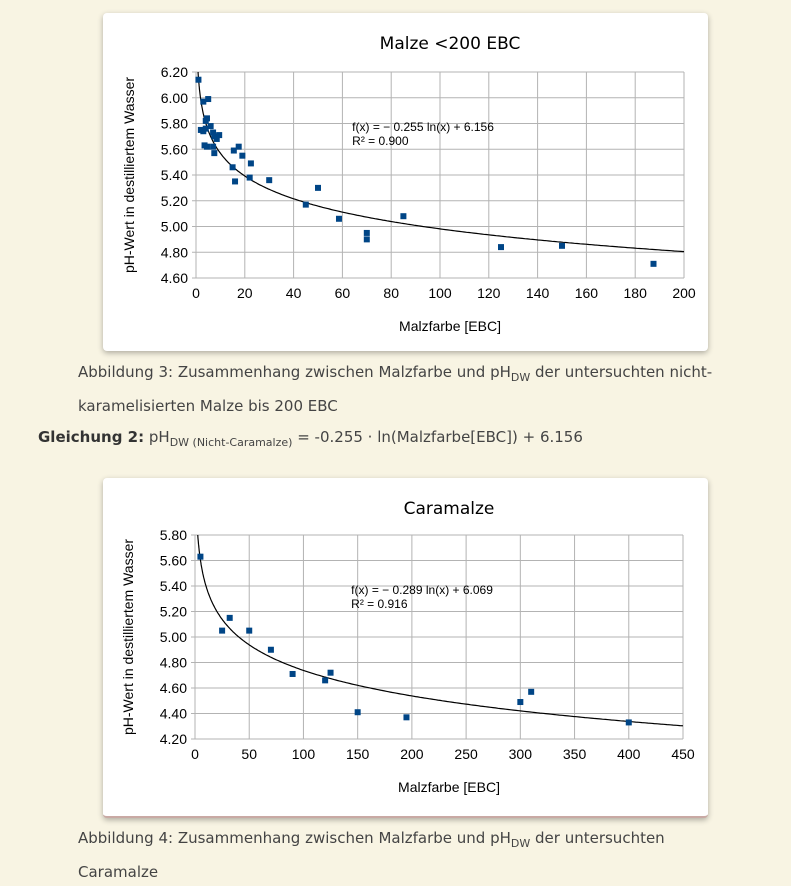 The height and width of the screenshot is (886, 791). What do you see at coordinates (422, 590) in the screenshot?
I see `trendline-equation: f(x) = − 0.289 ln(x) + 6.069` at bounding box center [422, 590].